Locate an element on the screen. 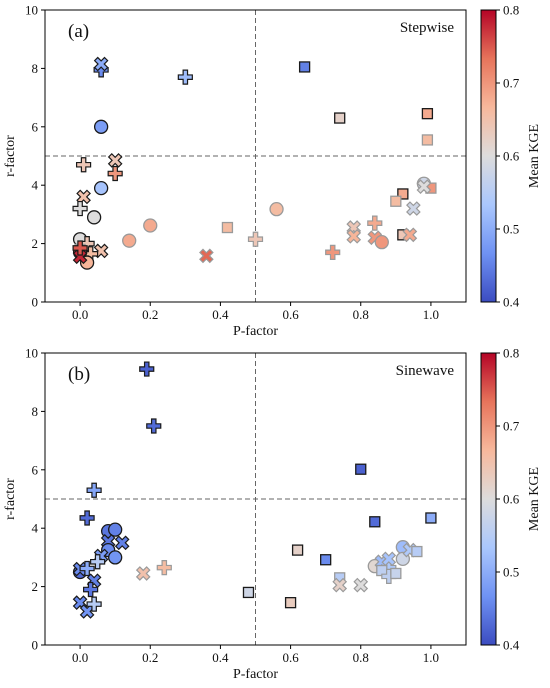  x-tick-label: 0.8 is located at coordinates (361, 657).